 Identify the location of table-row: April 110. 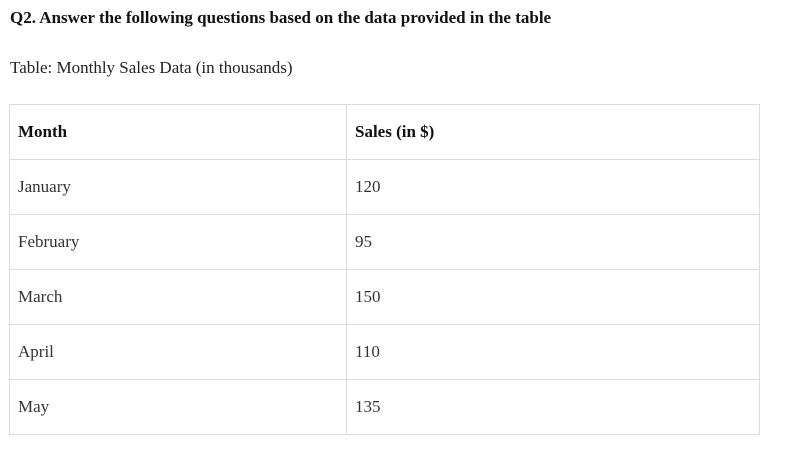
(384, 352).